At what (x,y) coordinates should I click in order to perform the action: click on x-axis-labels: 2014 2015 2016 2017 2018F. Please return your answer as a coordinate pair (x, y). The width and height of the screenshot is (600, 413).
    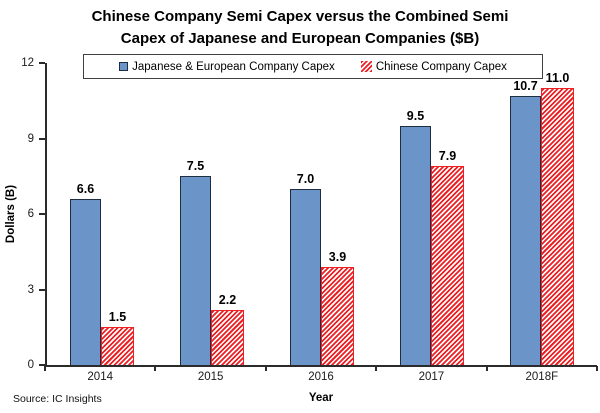
    Looking at the image, I should click on (321, 377).